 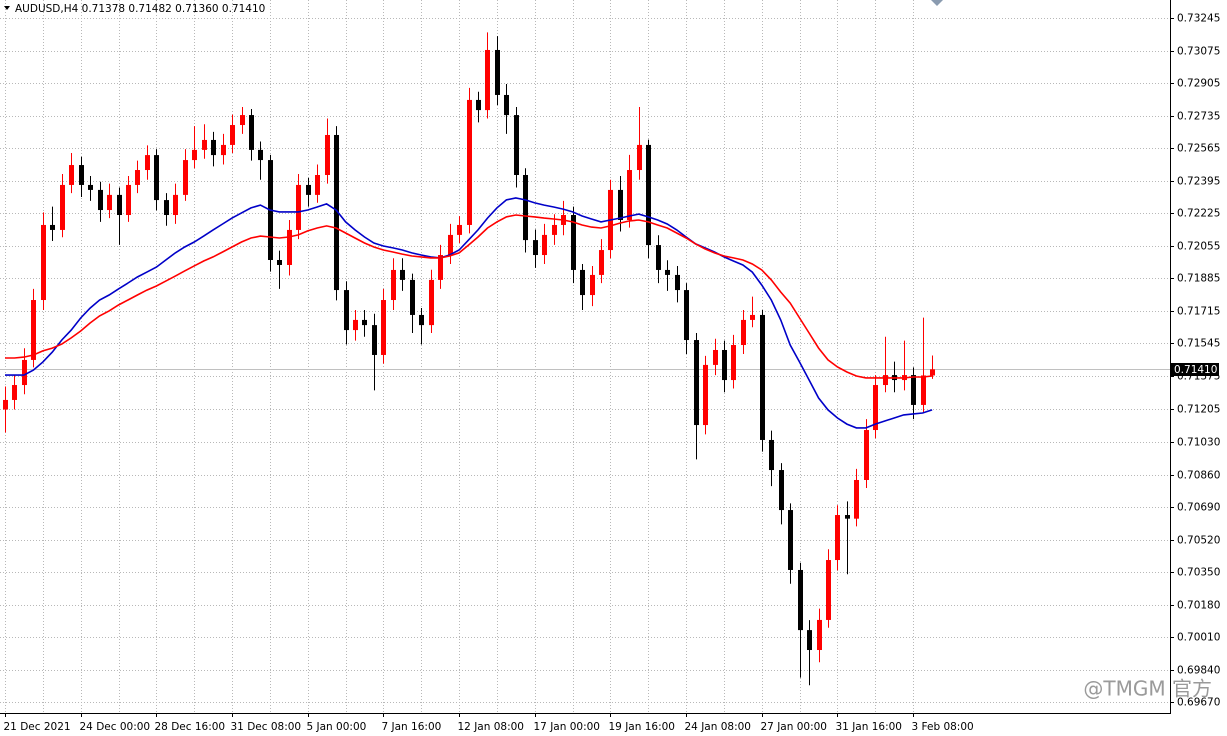 I want to click on y-tick-label: 0.70860, so click(x=1198, y=476).